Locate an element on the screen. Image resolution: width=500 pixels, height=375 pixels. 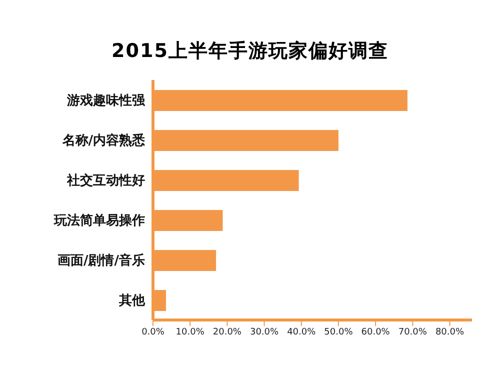
x-tick-label: 50.0% is located at coordinates (339, 332).